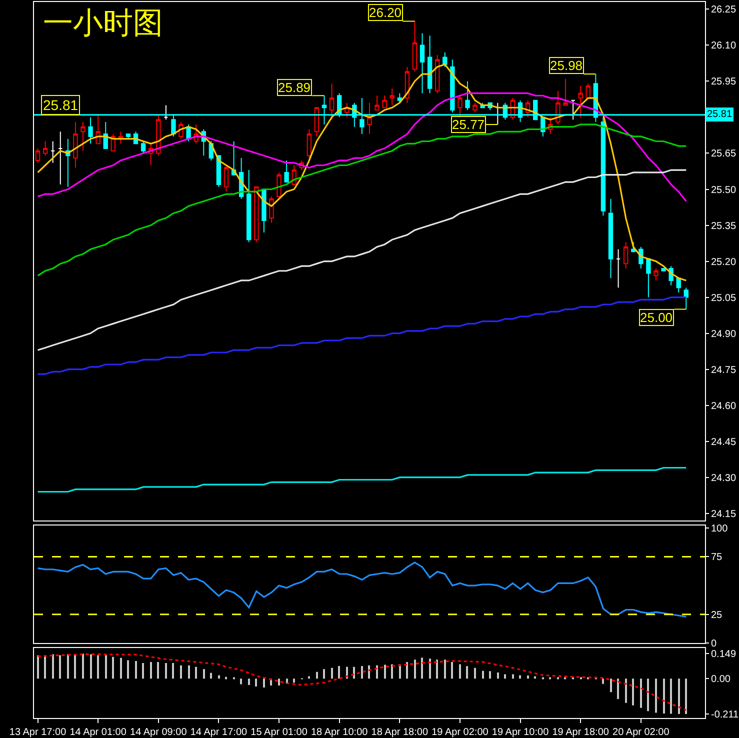 This screenshot has width=739, height=738. I want to click on x-tick-label: 15 Apr 01:00, so click(279, 732).